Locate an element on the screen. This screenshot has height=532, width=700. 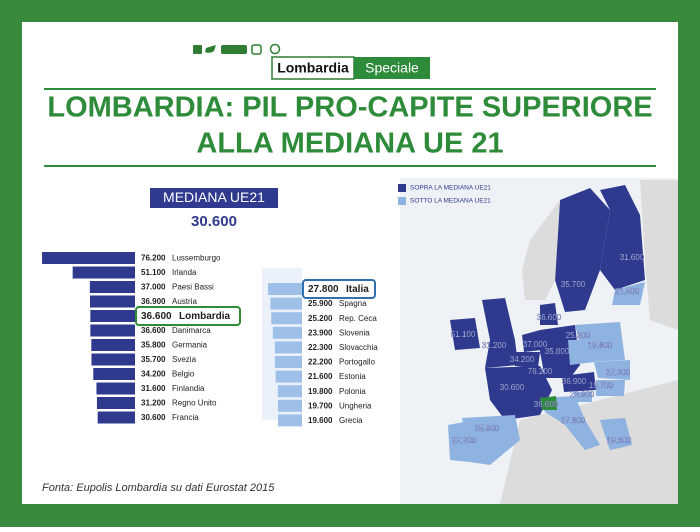
country-france is located at coordinates (518, 393).